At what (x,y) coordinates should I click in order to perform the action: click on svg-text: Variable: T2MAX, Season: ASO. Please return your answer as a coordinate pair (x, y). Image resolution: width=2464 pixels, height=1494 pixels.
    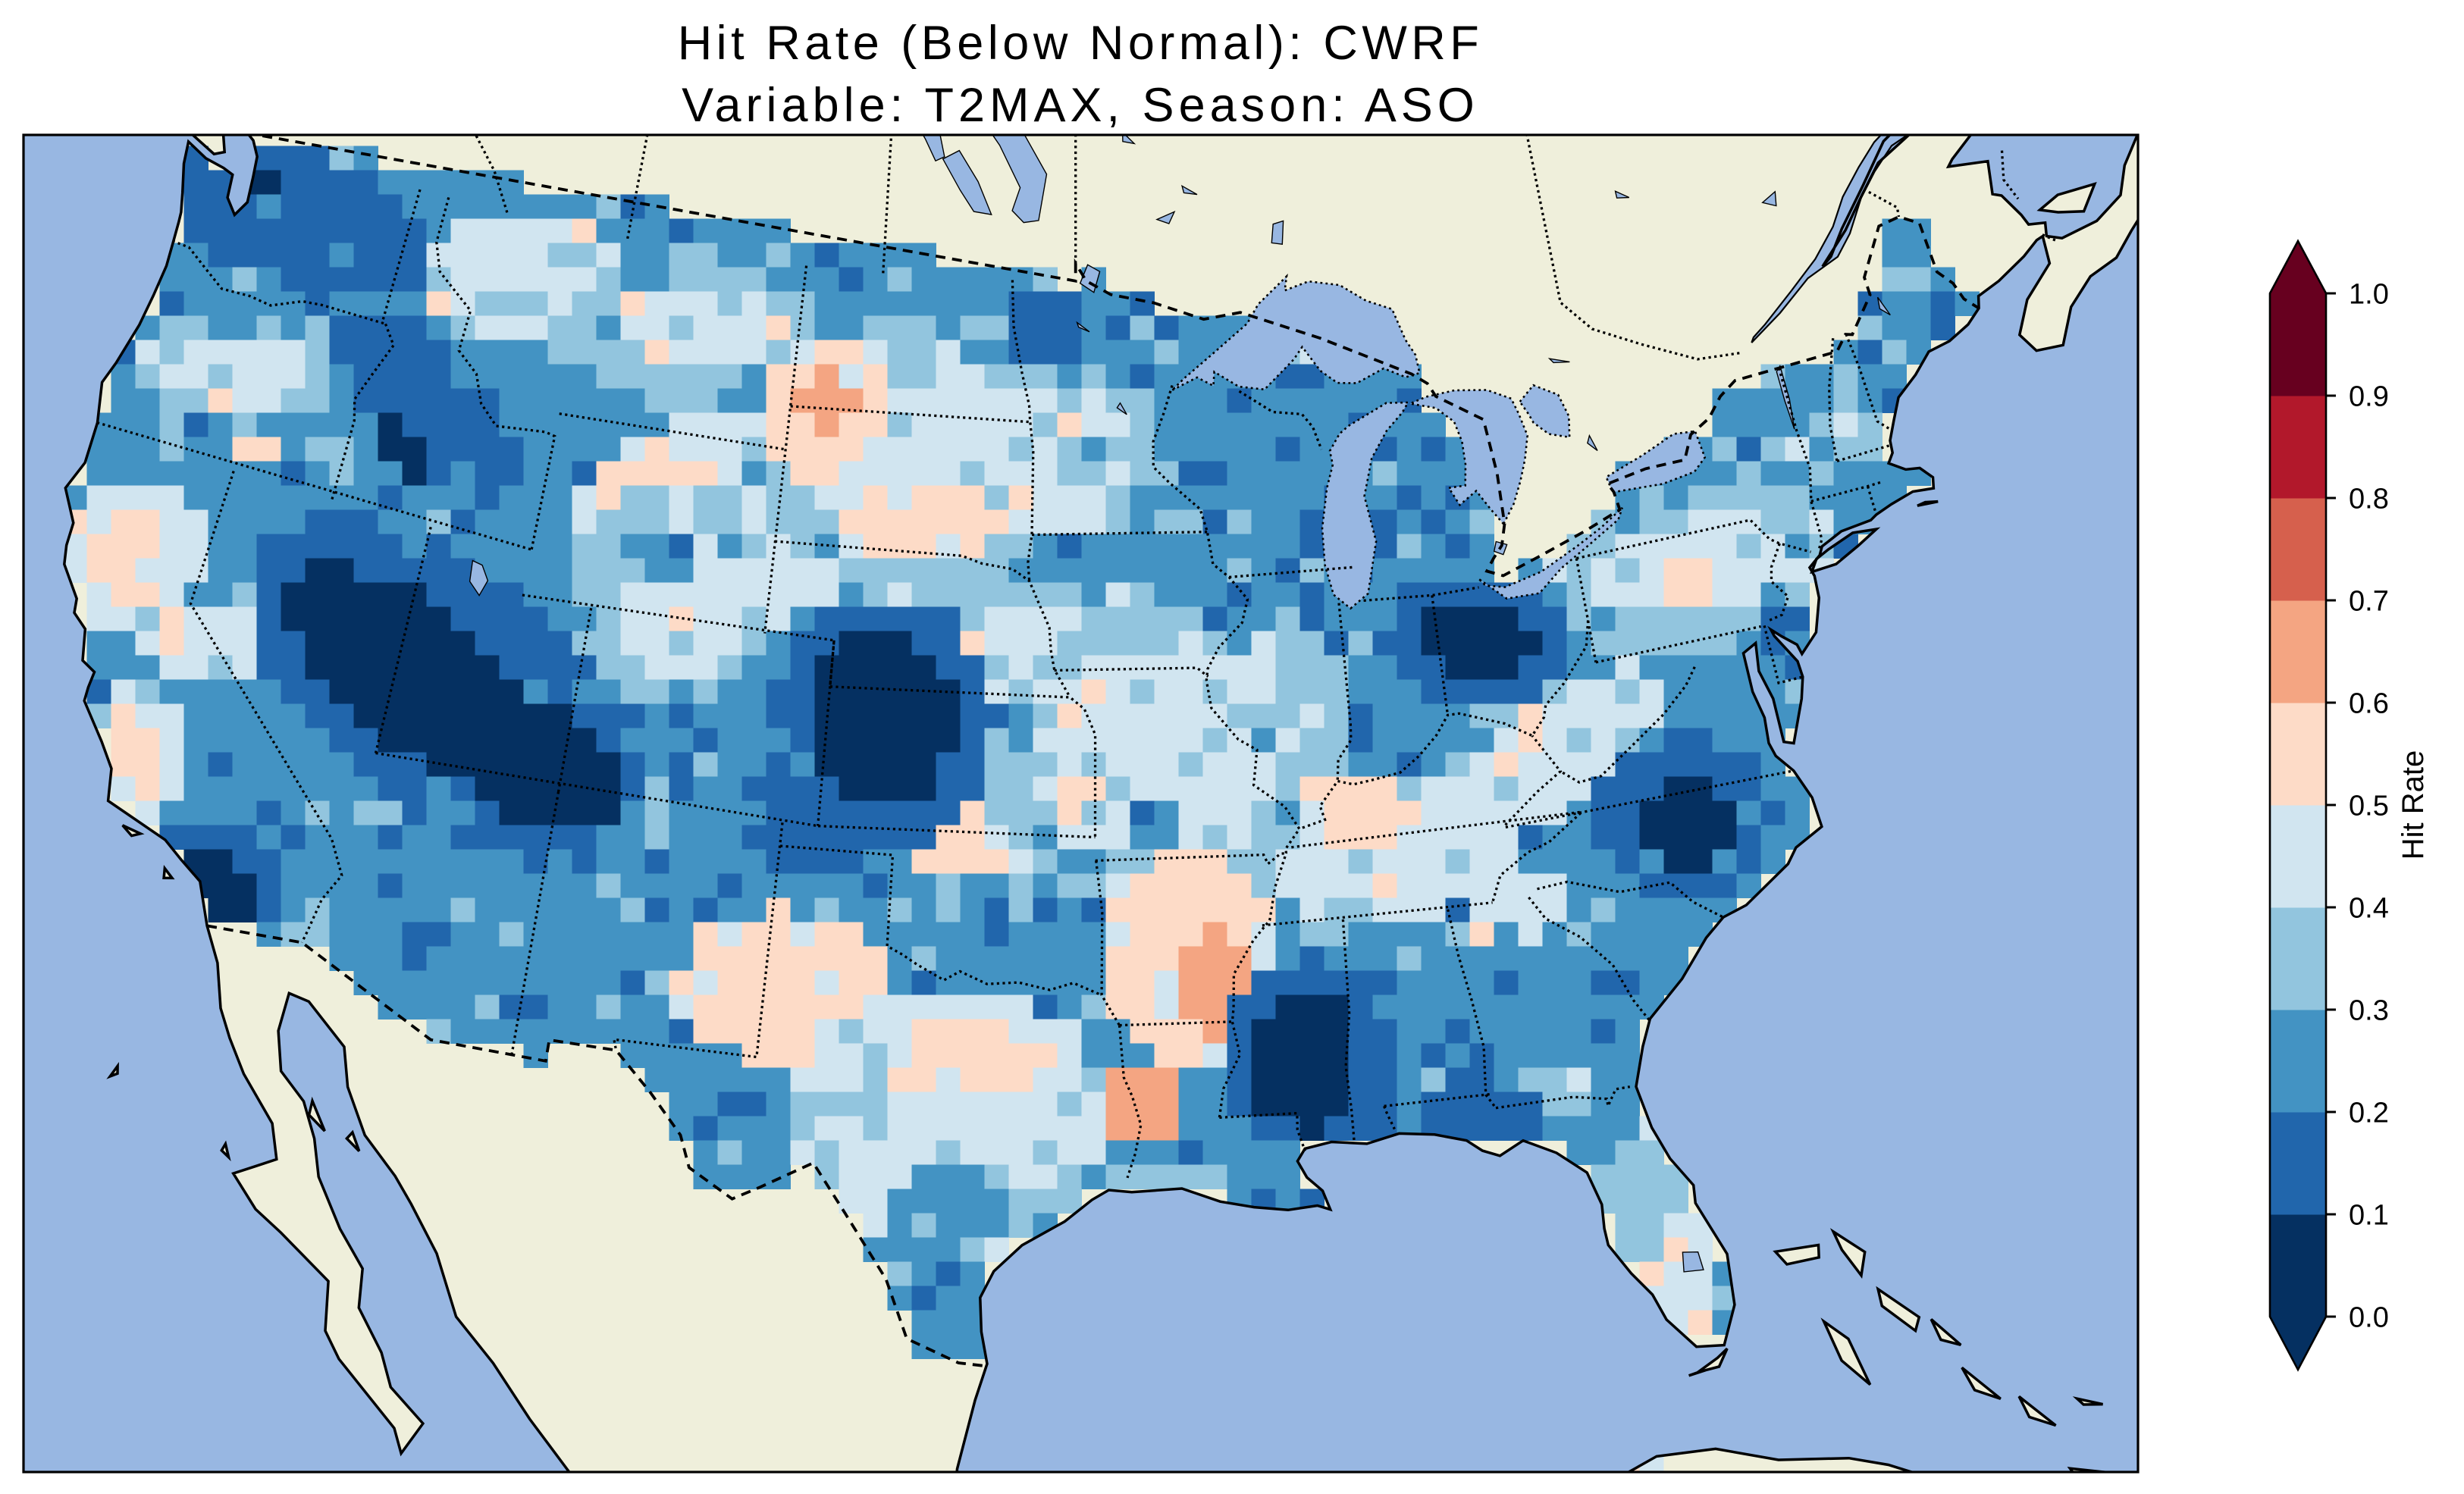
    Looking at the image, I should click on (1081, 105).